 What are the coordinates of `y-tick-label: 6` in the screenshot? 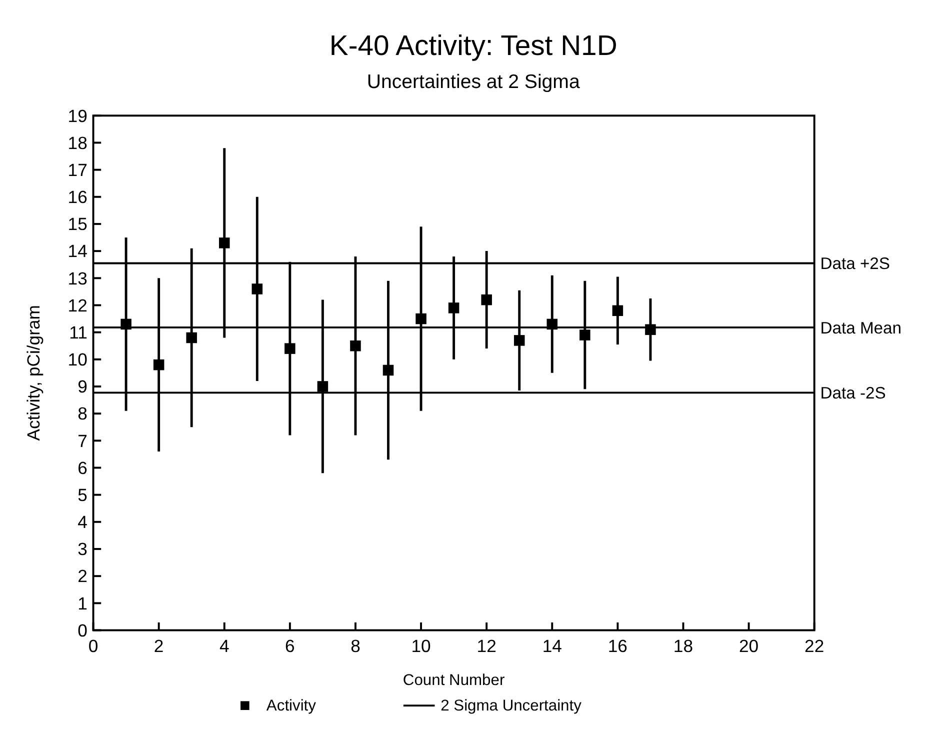 It's located at (83, 468).